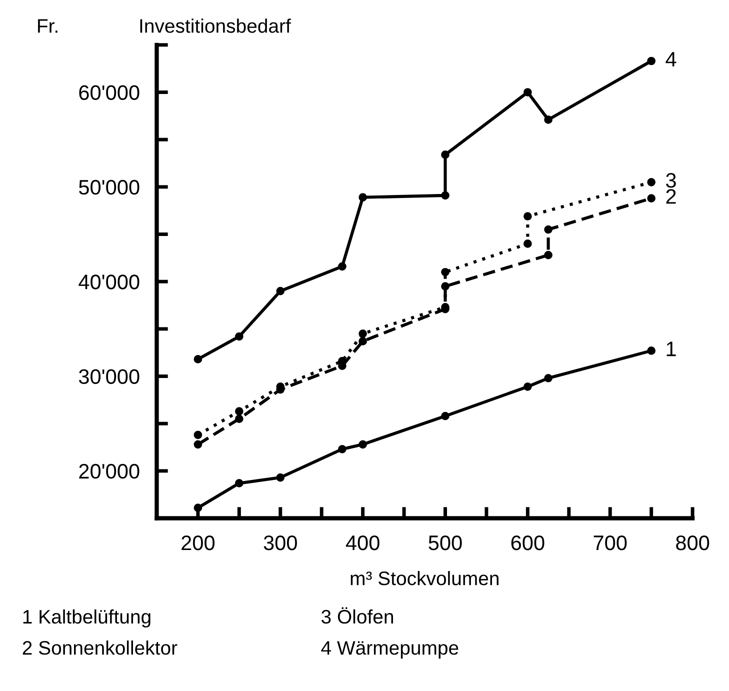 Image resolution: width=729 pixels, height=691 pixels. I want to click on x-tick-label: 500, so click(445, 542).